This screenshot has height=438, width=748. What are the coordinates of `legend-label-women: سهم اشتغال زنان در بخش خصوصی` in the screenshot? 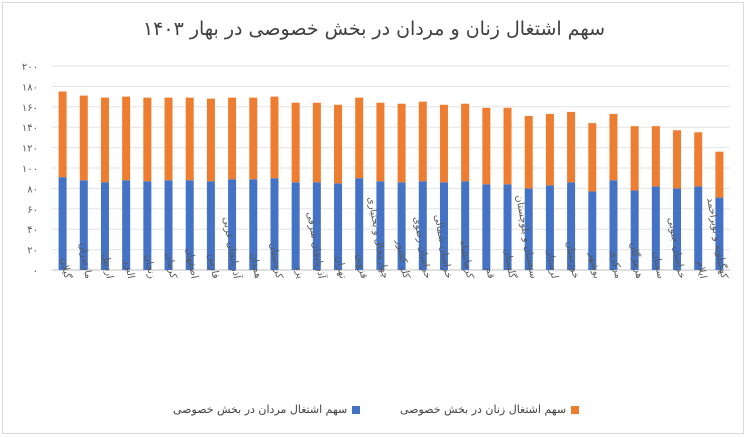 It's located at (483, 409).